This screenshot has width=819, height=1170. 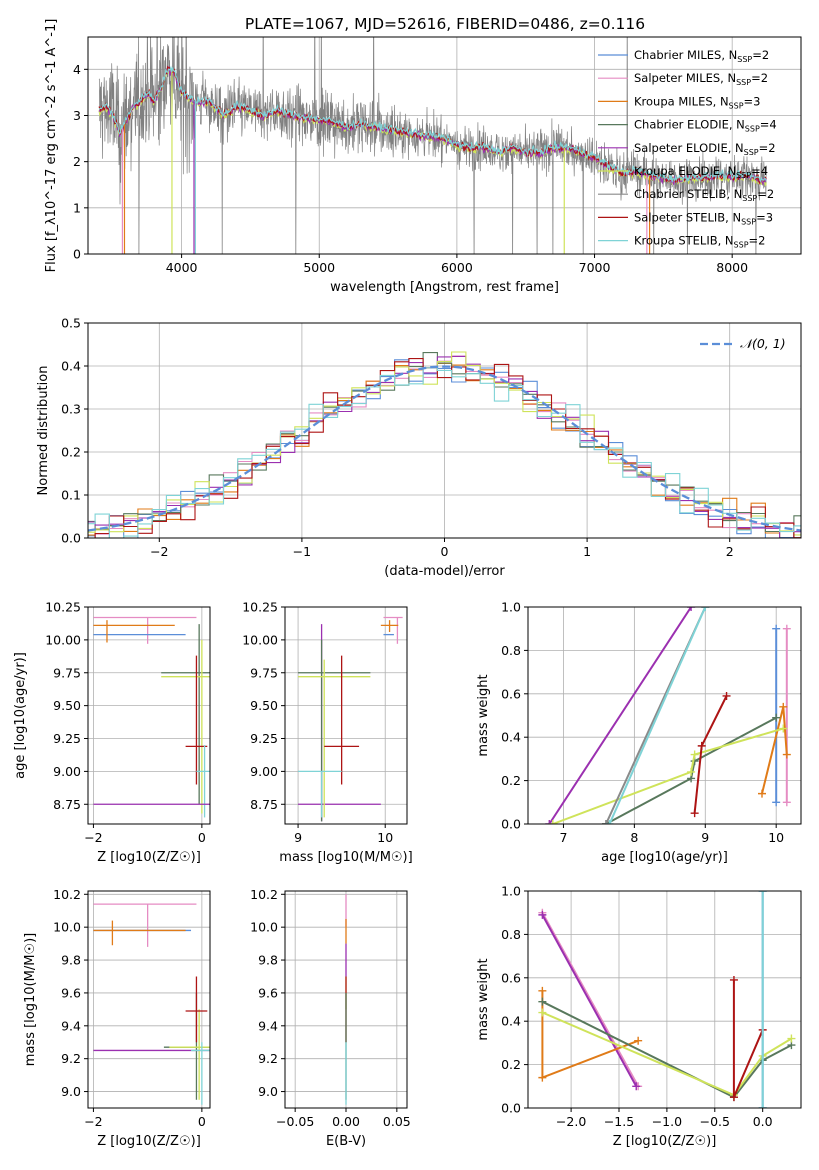 What do you see at coordinates (149, 1141) in the screenshot?
I see `x-axis-label: Z [log10(Z/Z☉)]` at bounding box center [149, 1141].